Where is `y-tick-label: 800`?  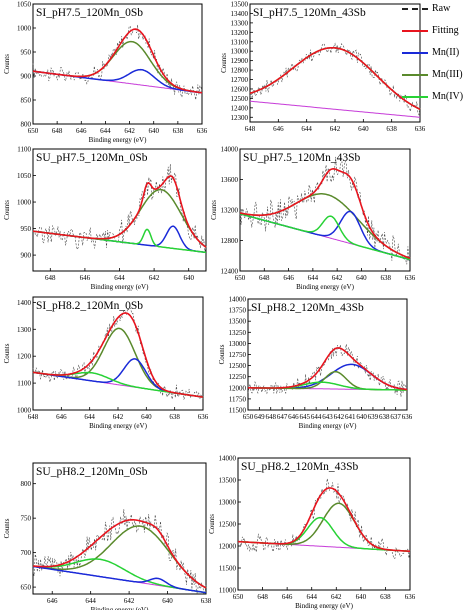
y-tick-label: 800 is located at coordinates (26, 125).